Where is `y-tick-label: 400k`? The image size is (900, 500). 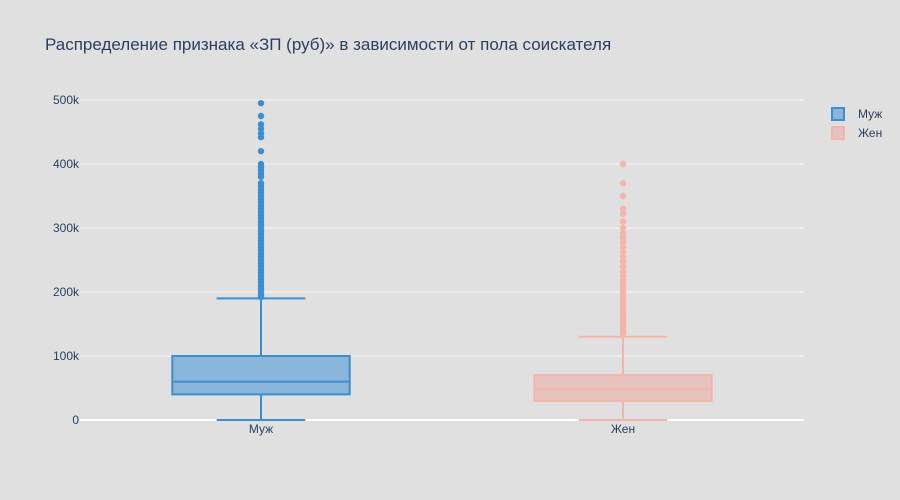 y-tick-label: 400k is located at coordinates (66, 164).